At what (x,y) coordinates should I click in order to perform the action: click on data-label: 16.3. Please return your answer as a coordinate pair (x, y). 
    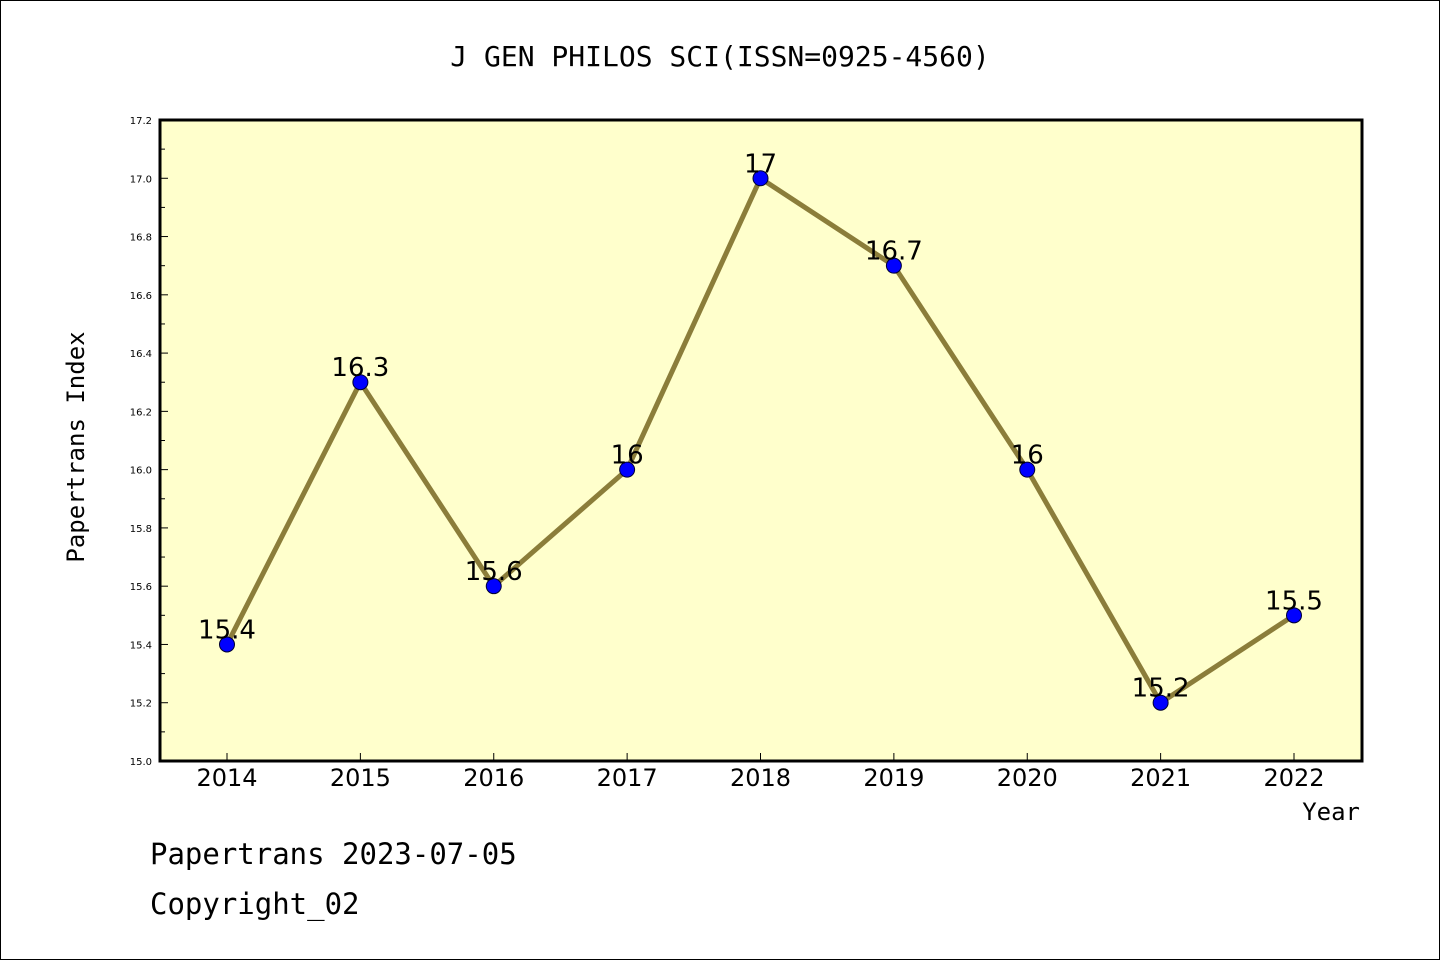
    Looking at the image, I should click on (360, 368).